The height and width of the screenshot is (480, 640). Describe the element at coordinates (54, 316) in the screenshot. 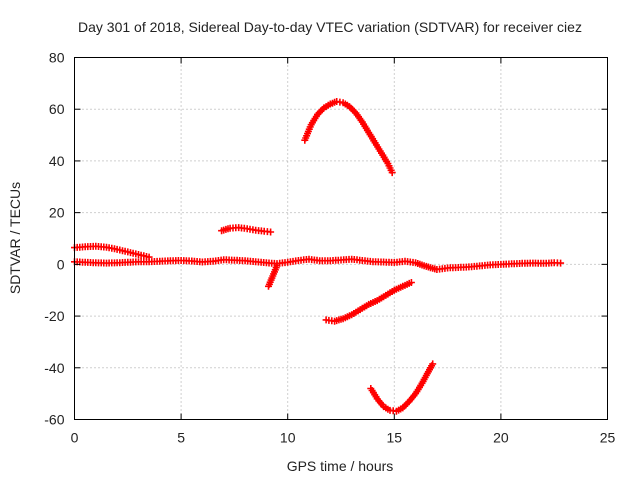

I see `y-tick-label: -20` at that location.